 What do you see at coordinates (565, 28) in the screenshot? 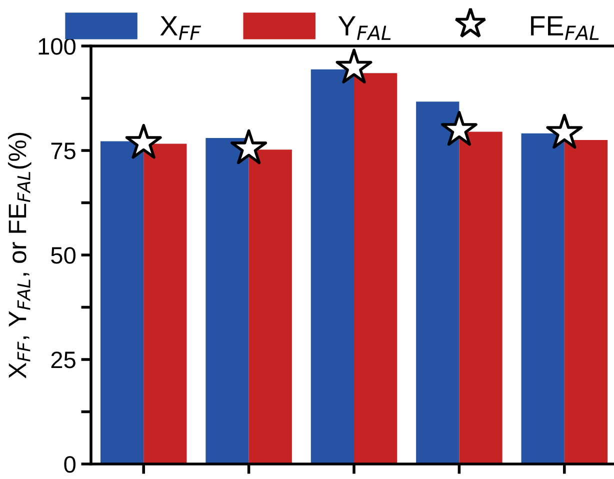
I see `legend-label: FE$_{FAL}$` at bounding box center [565, 28].